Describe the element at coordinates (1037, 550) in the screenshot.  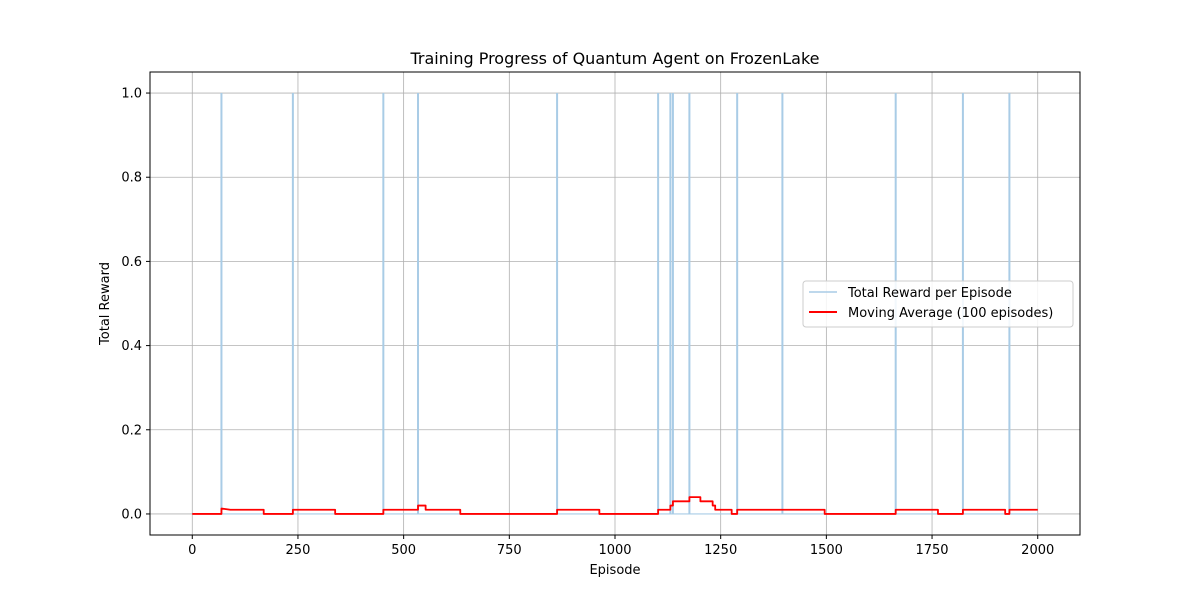
I see `x-tick-label: 2000` at that location.